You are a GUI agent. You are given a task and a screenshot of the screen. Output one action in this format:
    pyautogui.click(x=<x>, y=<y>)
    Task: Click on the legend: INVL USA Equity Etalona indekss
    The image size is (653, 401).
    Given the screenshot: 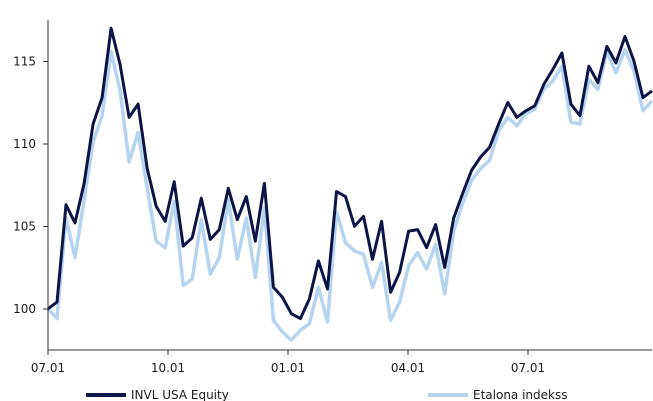 What is the action you would take?
    pyautogui.click(x=326, y=394)
    